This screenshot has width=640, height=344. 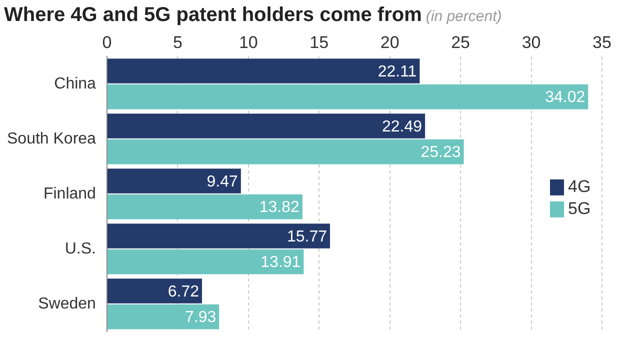 I want to click on data-label: 22.49, so click(x=402, y=127).